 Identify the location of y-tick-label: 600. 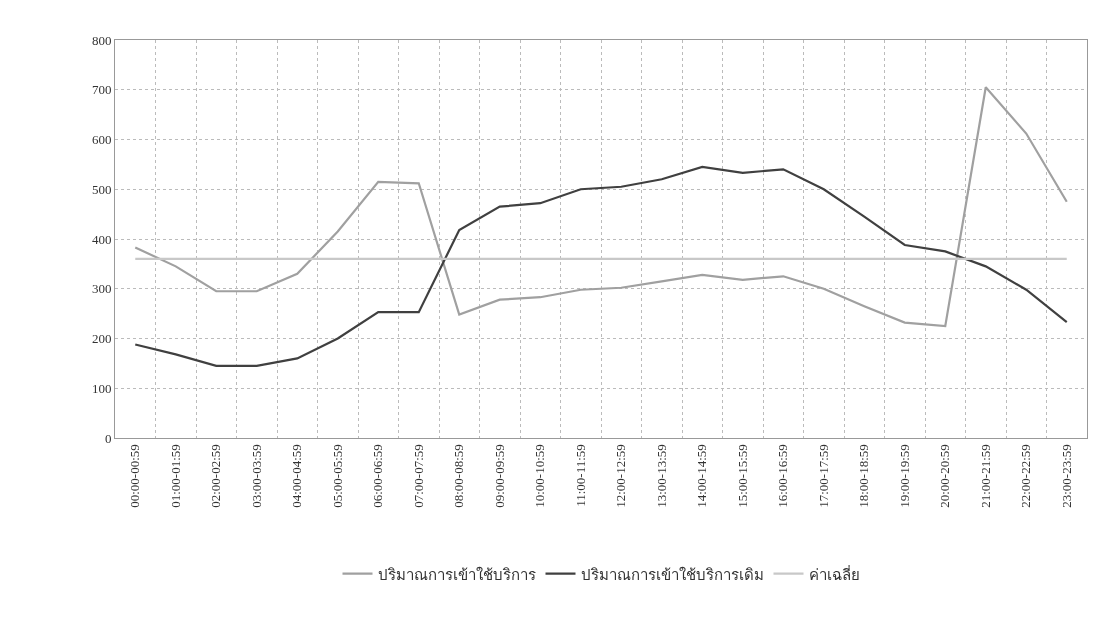
(101, 140).